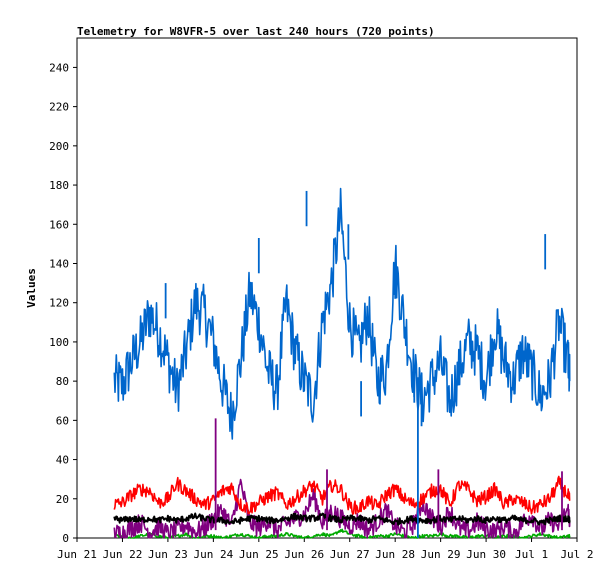 The image size is (615, 579). Describe the element at coordinates (59, 303) in the screenshot. I see `y-tick-label: 120` at that location.